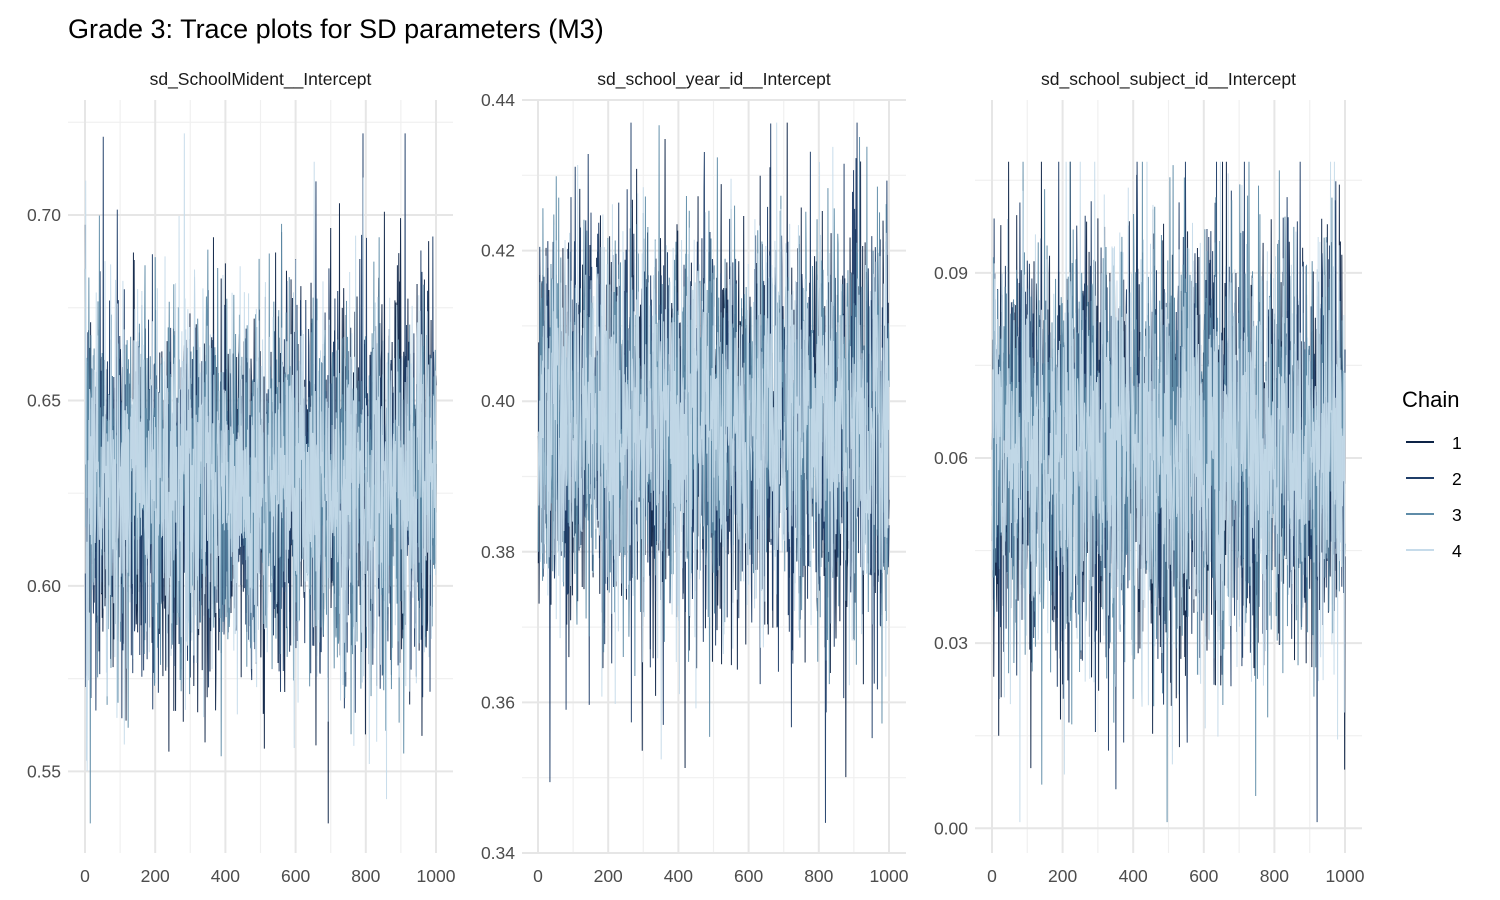  I want to click on y-tick-label: 0.09, so click(951, 273).